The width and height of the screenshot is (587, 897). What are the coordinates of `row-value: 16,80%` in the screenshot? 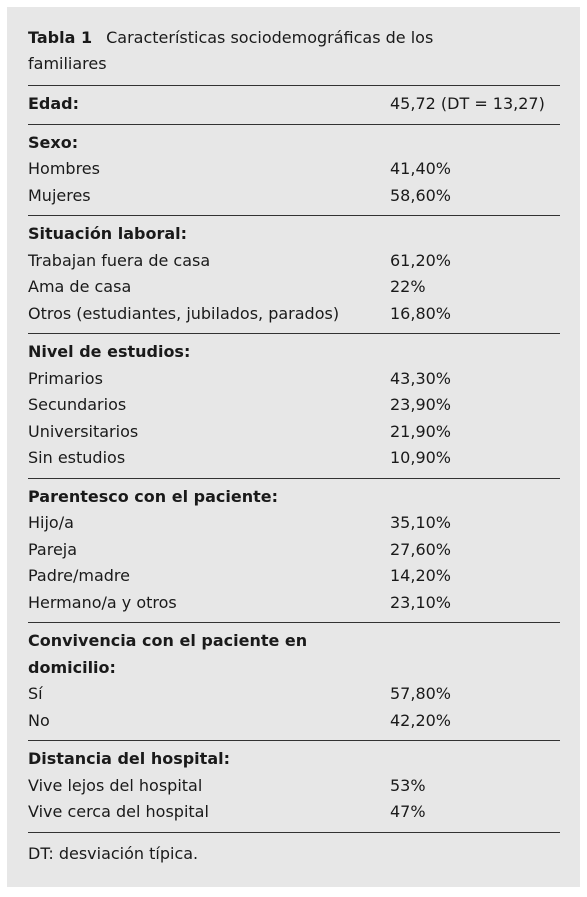 It's located at (421, 313).